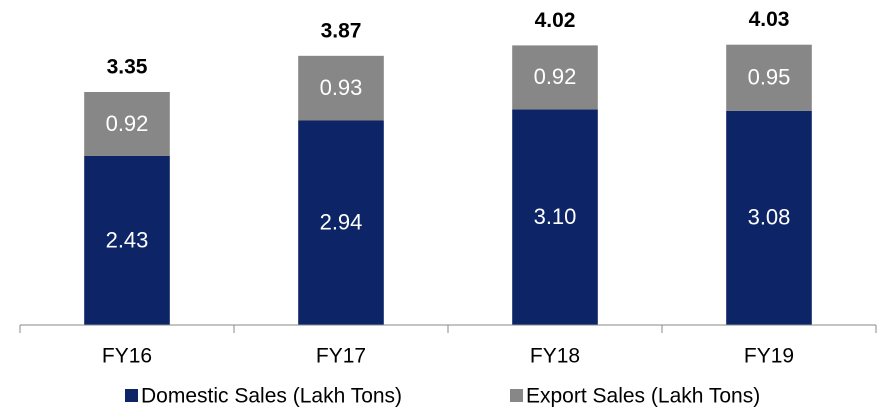  I want to click on total-label: 3.35, so click(127, 67).